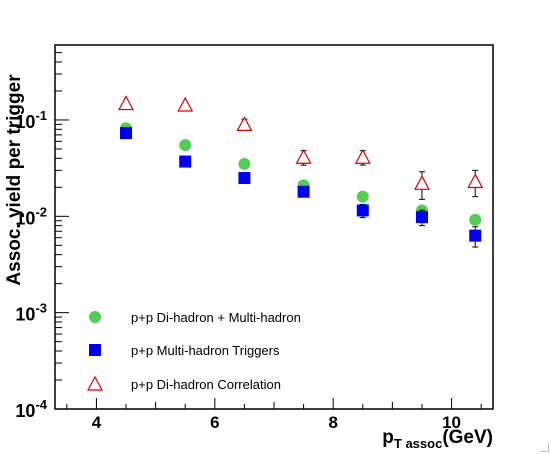  What do you see at coordinates (206, 384) in the screenshot?
I see `legend-label-di: p+p Di-hadron Correlation` at bounding box center [206, 384].